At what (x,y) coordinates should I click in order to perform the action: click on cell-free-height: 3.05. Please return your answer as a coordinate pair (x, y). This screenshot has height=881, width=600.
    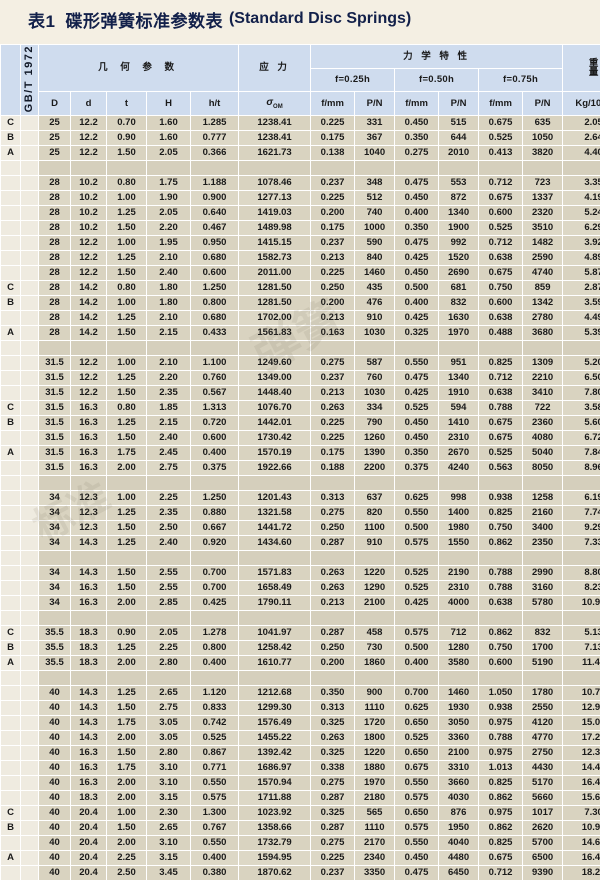
    Looking at the image, I should click on (169, 737).